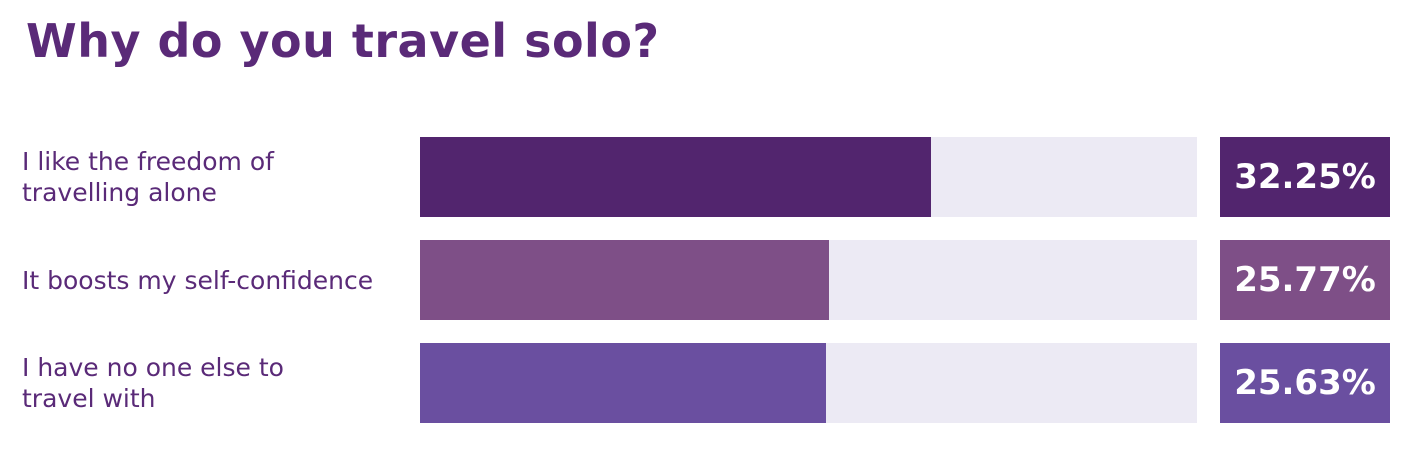 Image resolution: width=1413 pixels, height=455 pixels. Describe the element at coordinates (1305, 280) in the screenshot. I see `value-label: 25.77%` at that location.